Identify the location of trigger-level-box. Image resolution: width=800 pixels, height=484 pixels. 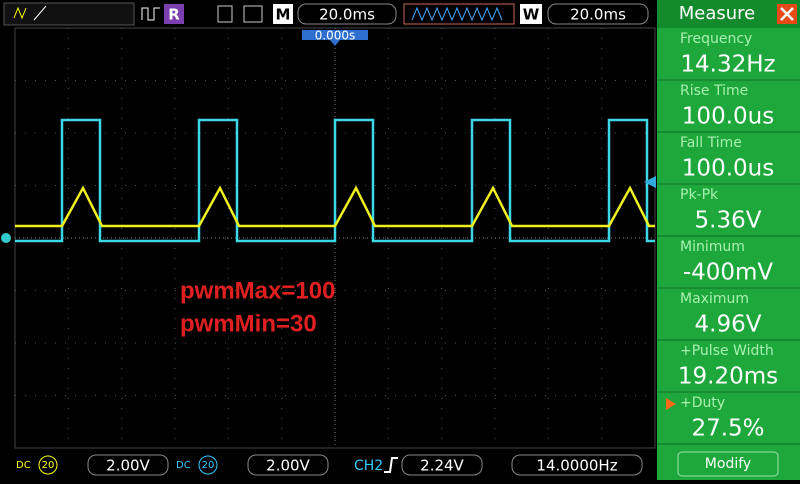
(442, 465).